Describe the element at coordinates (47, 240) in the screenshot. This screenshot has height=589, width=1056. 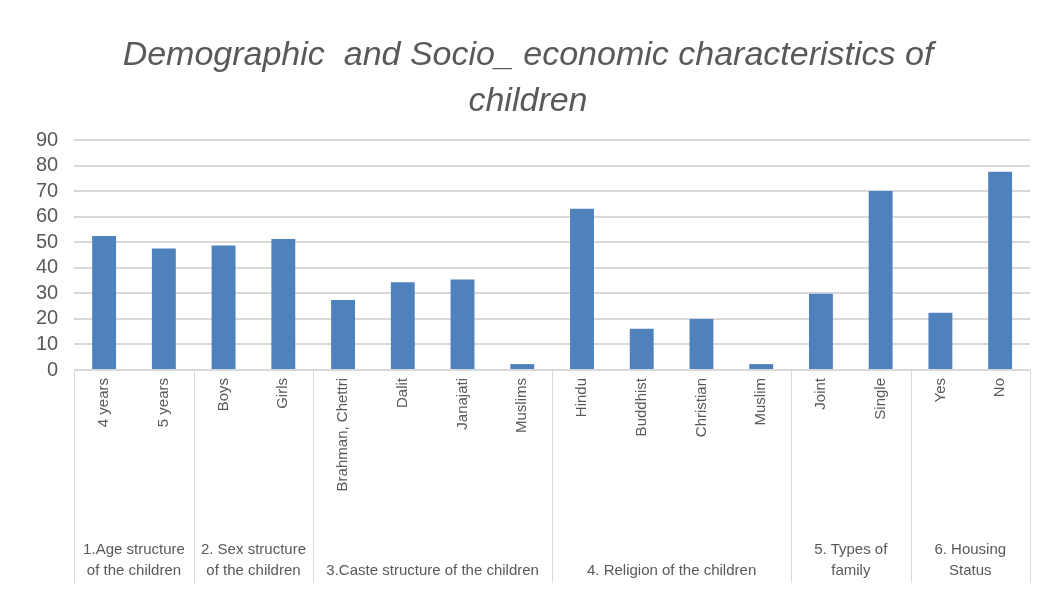
I see `y-tick-label: 50` at that location.